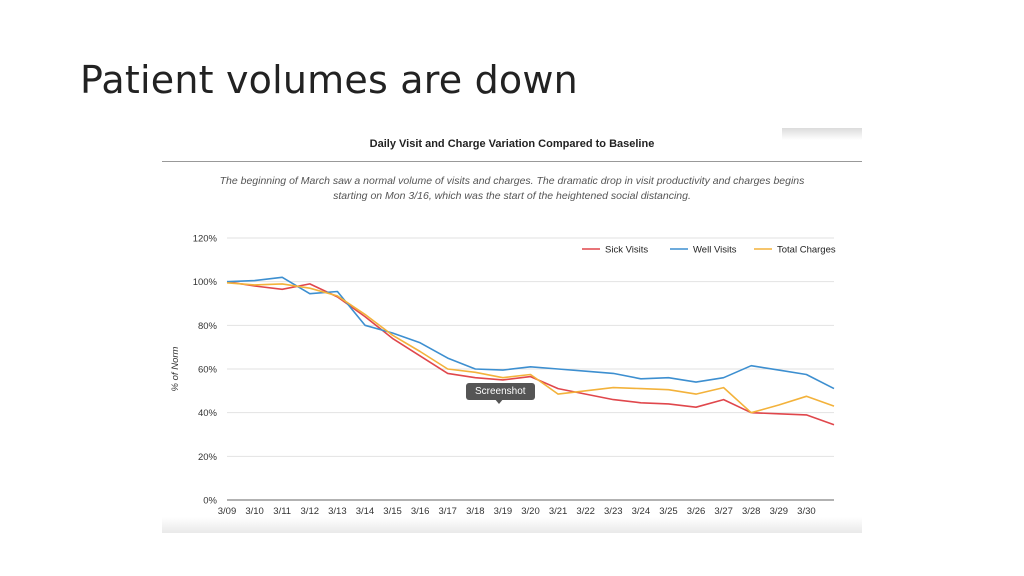 This screenshot has height=576, width=1024. I want to click on x-tick-label: 3/23, so click(613, 511).